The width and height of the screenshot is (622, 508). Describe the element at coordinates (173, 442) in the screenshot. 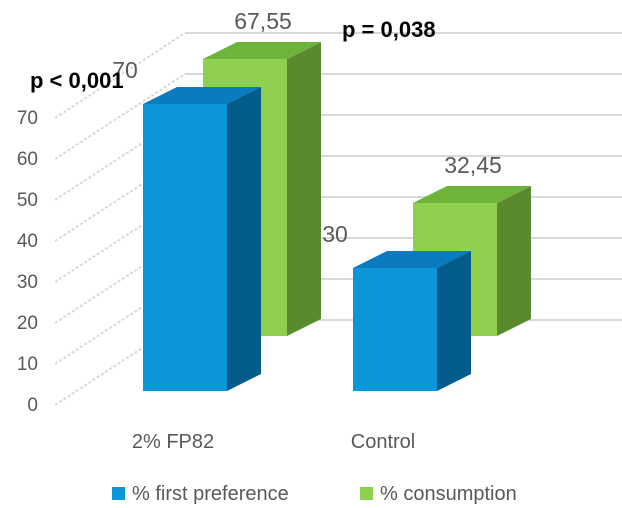

I see `category-label: 2% FP82` at that location.